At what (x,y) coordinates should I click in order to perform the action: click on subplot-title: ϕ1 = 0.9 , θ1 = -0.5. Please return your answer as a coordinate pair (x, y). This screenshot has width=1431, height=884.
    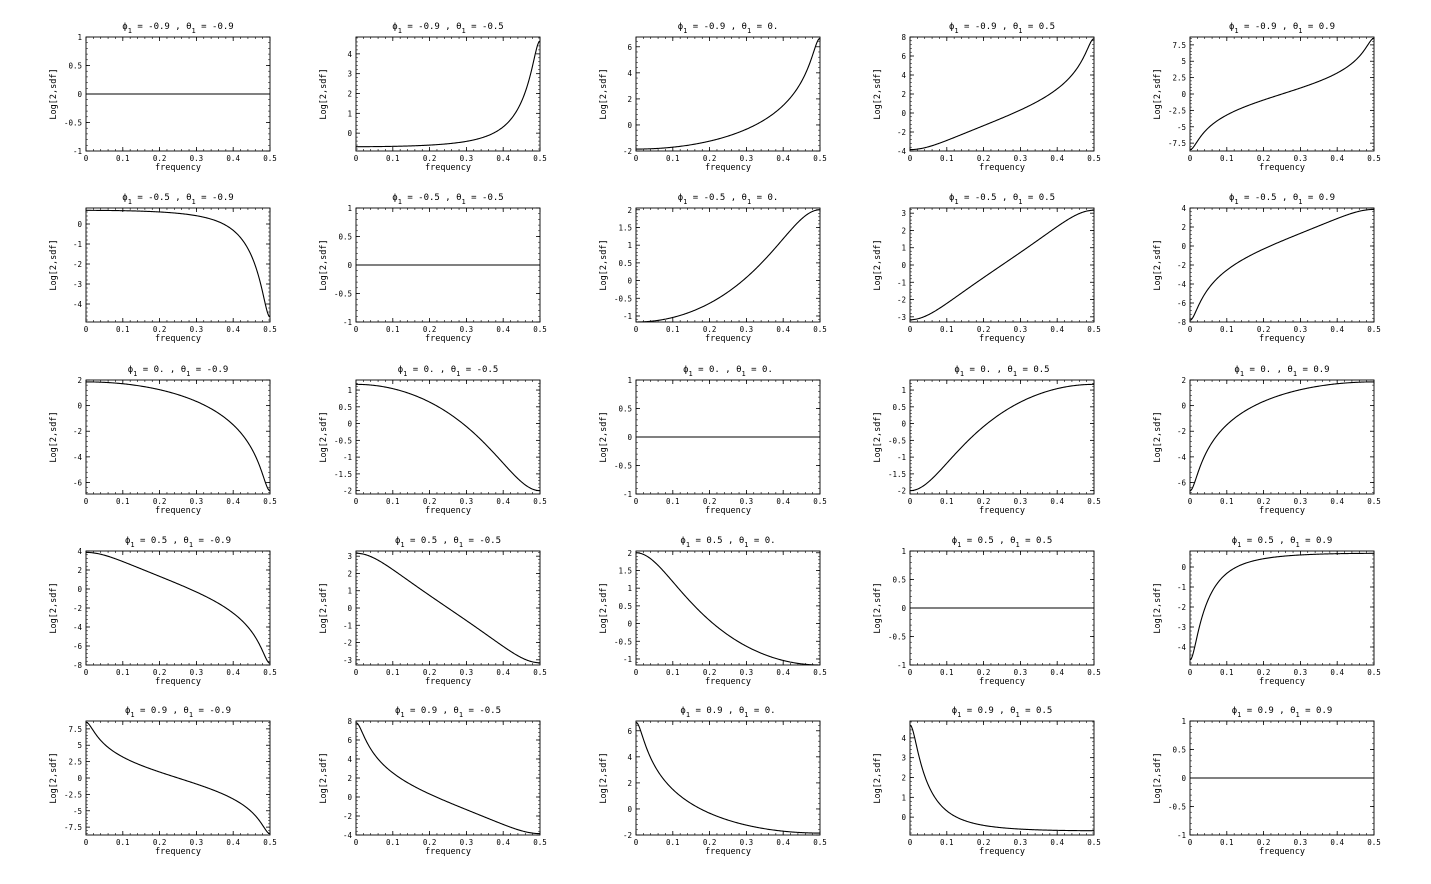
    Looking at the image, I should click on (448, 712).